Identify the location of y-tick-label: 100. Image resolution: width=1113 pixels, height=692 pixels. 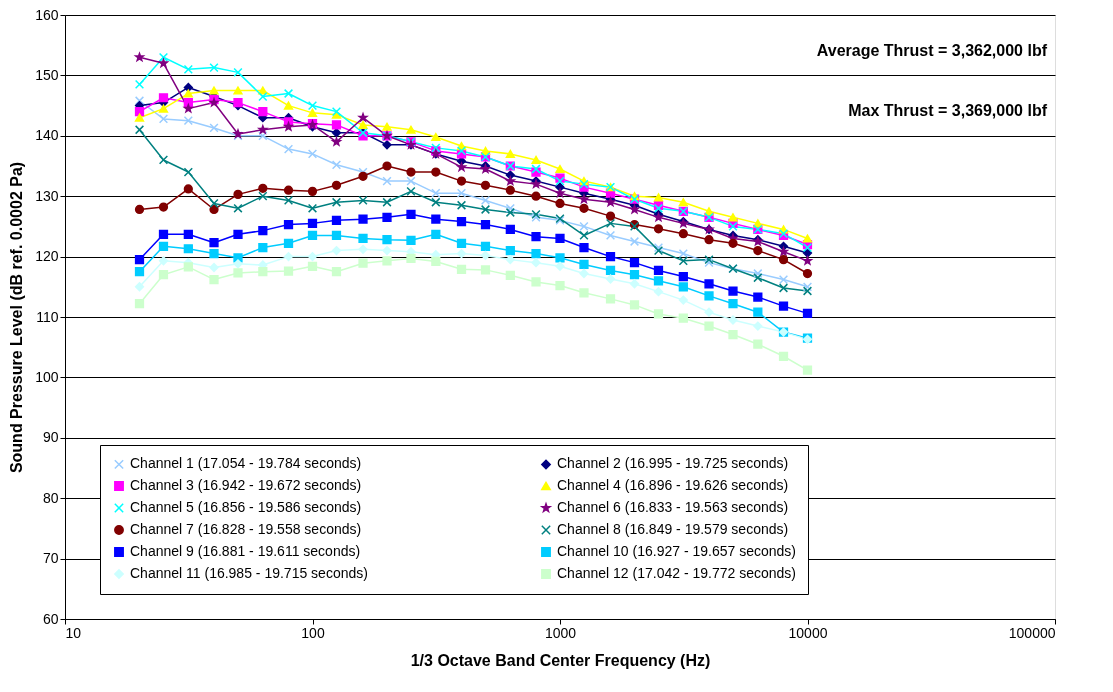
(47, 376).